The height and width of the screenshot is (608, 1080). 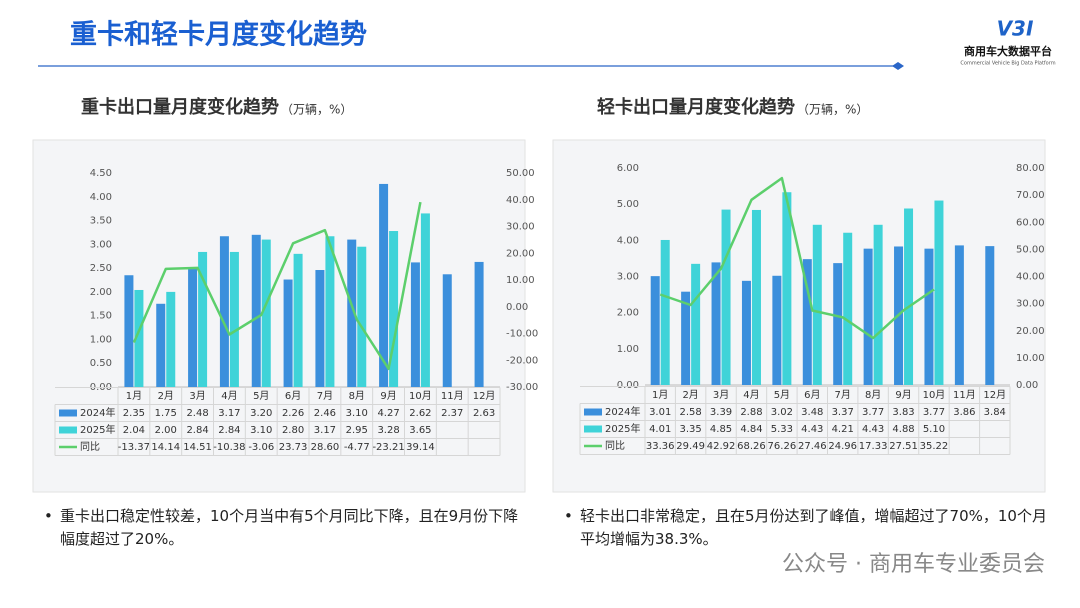 What do you see at coordinates (165, 447) in the screenshot?
I see `table-value: 14.14` at bounding box center [165, 447].